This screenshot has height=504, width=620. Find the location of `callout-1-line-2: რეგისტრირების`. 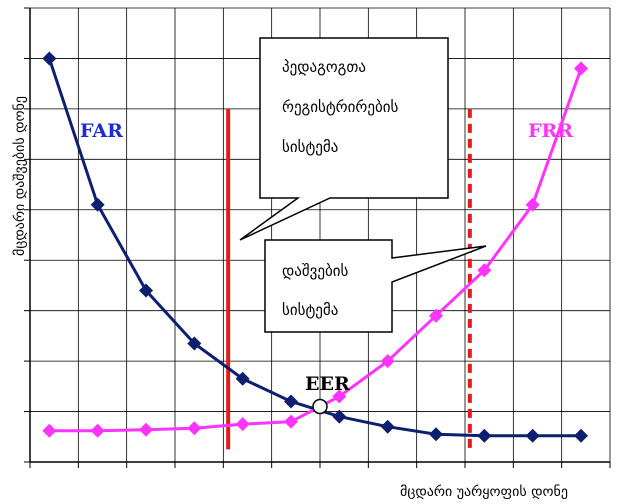

callout-1-line-2: რეგისტრირების is located at coordinates (340, 107).